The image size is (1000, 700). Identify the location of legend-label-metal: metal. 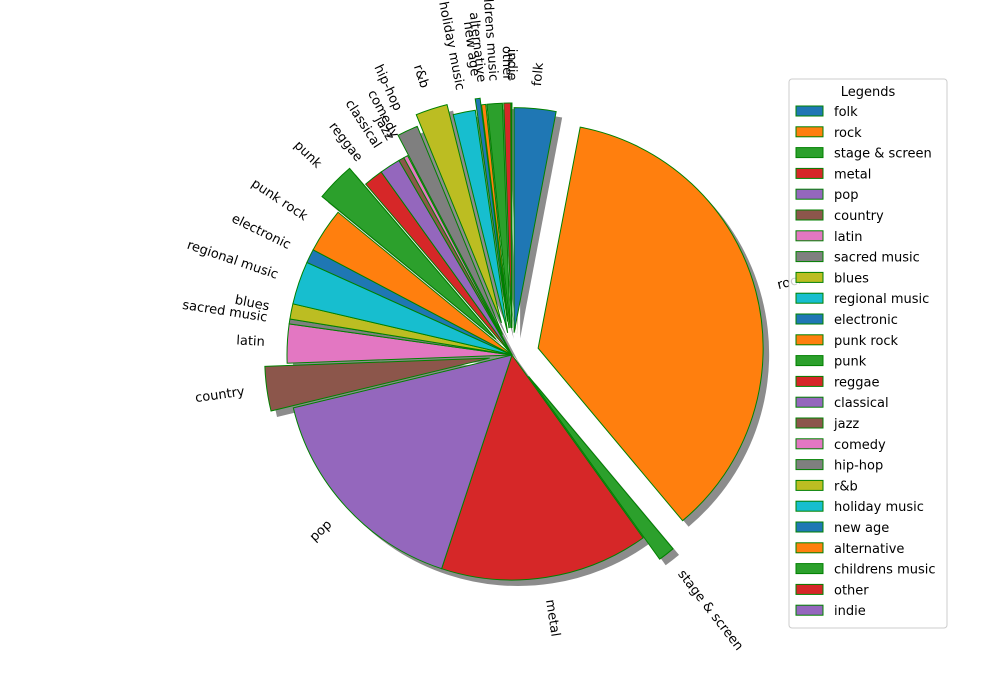
(852, 174).